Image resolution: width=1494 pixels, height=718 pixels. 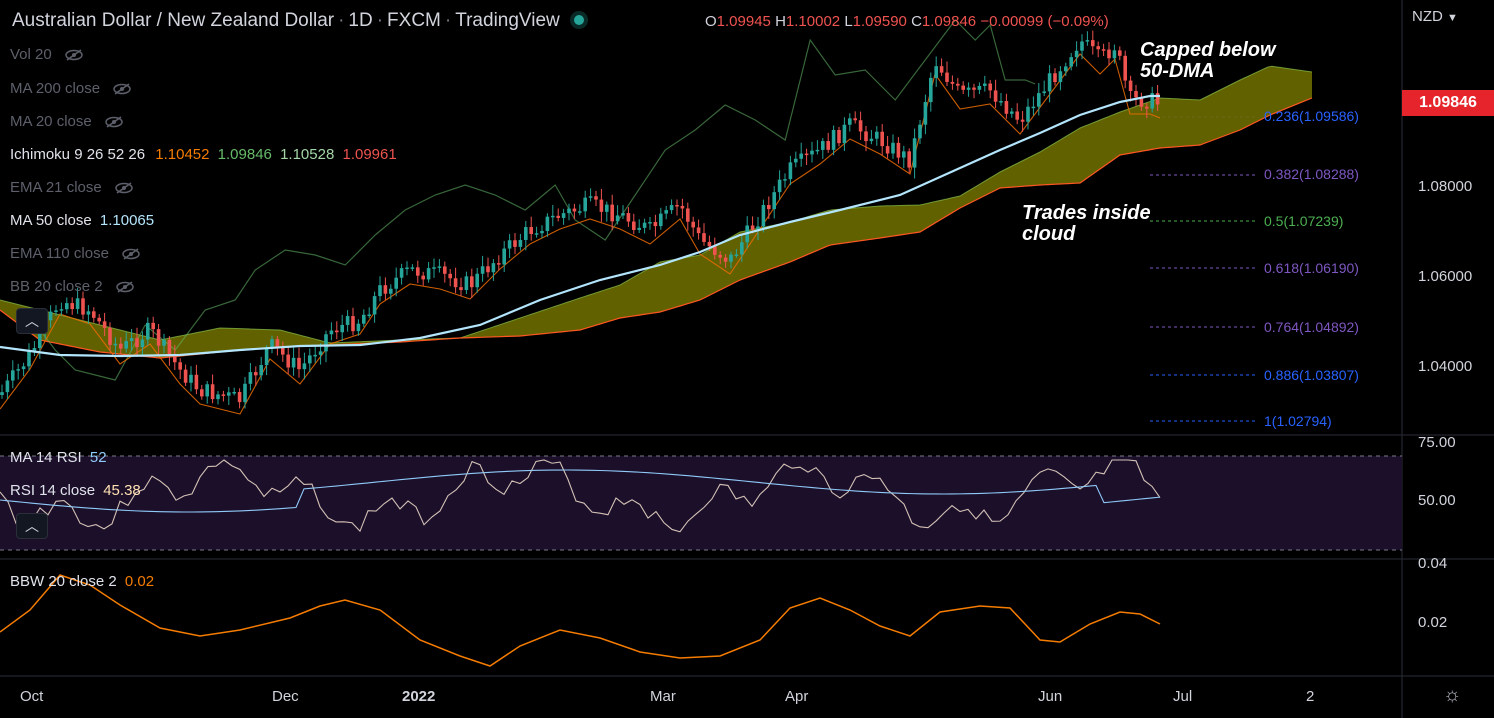 I want to click on low-value: 1.09590, so click(x=879, y=21).